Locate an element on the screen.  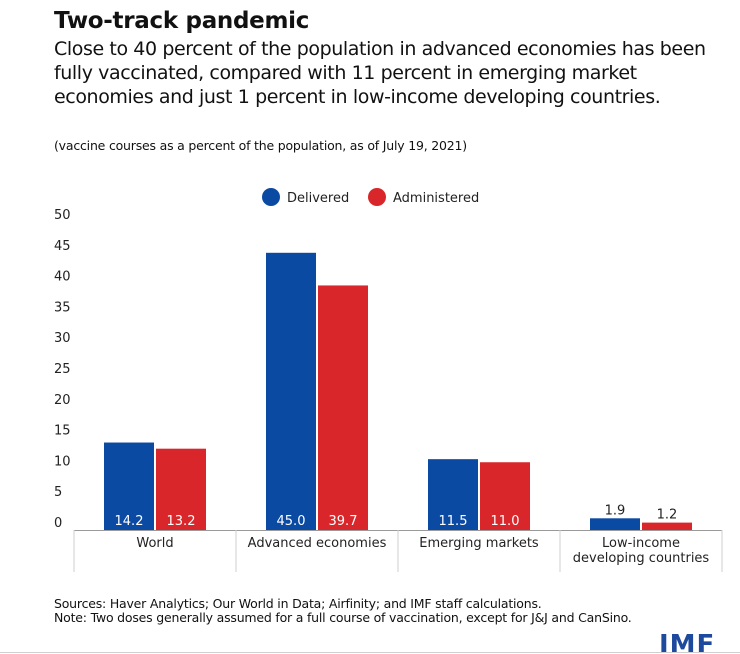
data-label: 14.2 is located at coordinates (129, 521).